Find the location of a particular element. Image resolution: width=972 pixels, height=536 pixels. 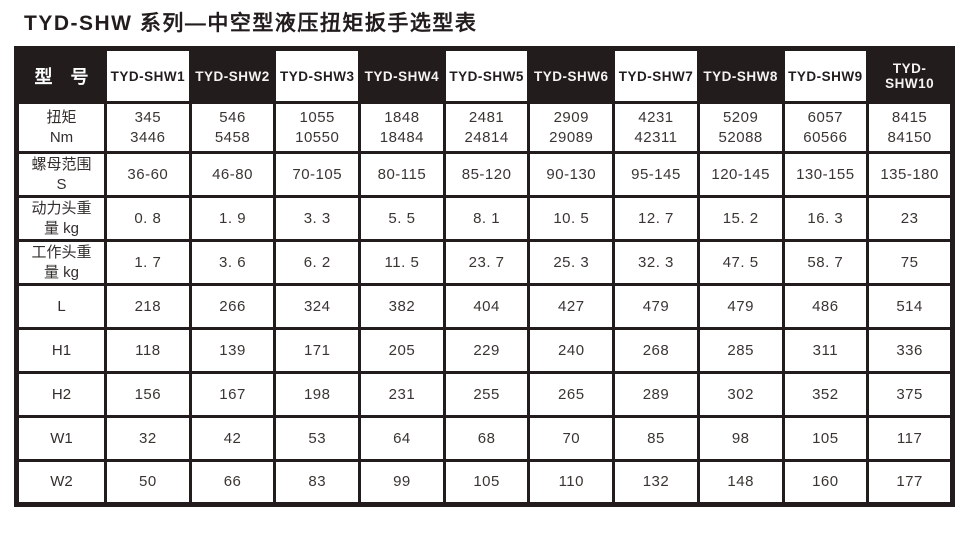

value-cell: 240 is located at coordinates (571, 350).